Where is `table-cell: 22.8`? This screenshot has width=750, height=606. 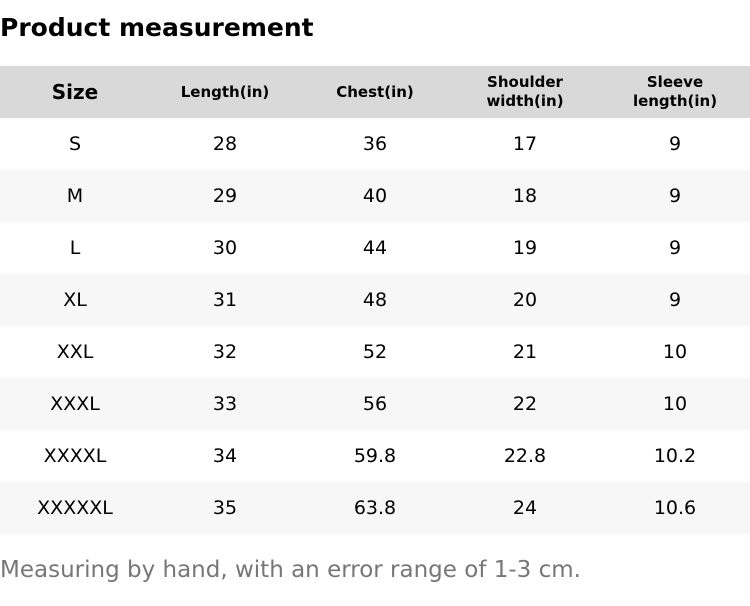 table-cell: 22.8 is located at coordinates (525, 456).